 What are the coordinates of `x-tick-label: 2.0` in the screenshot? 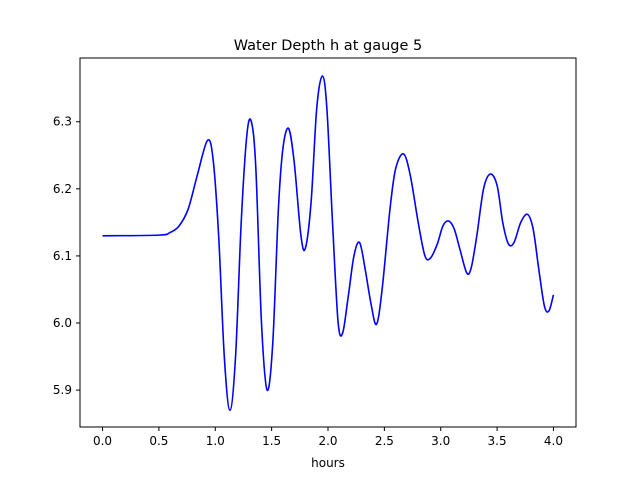 It's located at (327, 441).